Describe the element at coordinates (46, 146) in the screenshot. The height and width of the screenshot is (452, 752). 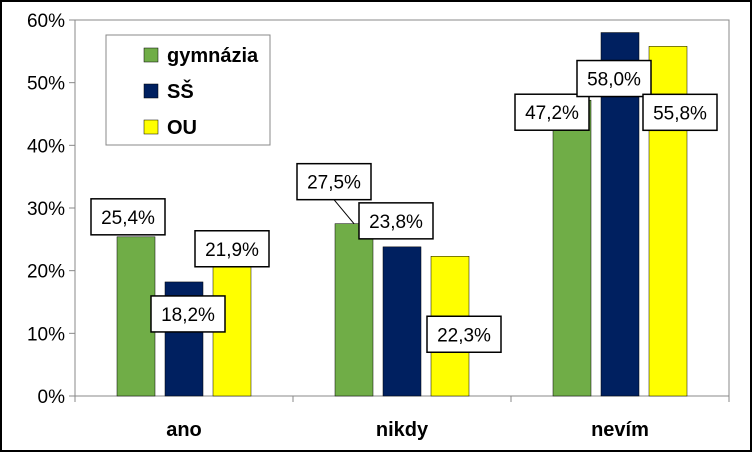
I see `y-tick-label: 40%` at that location.